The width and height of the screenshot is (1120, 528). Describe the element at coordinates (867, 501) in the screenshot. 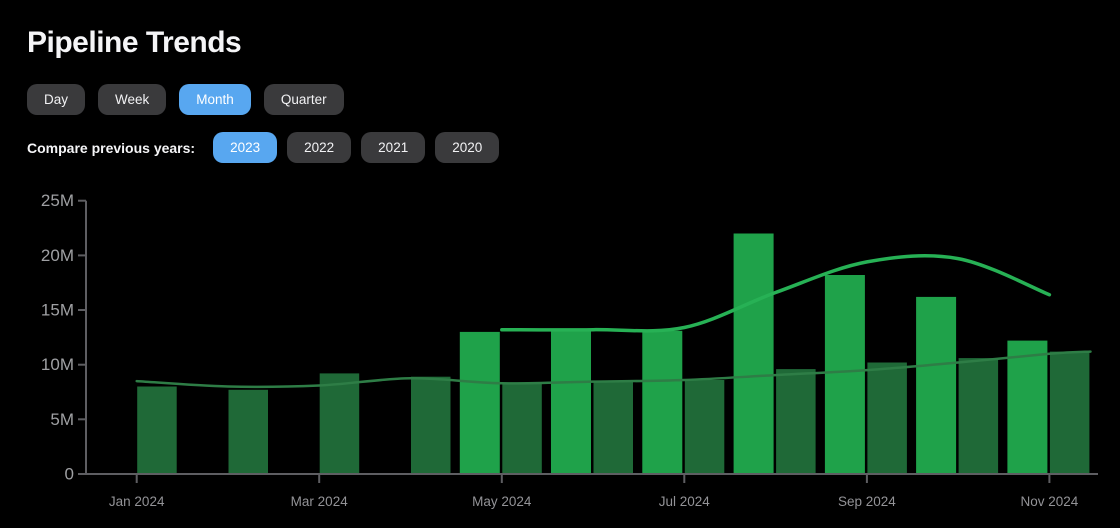

I see `x-tick-label: Sep 2024` at that location.